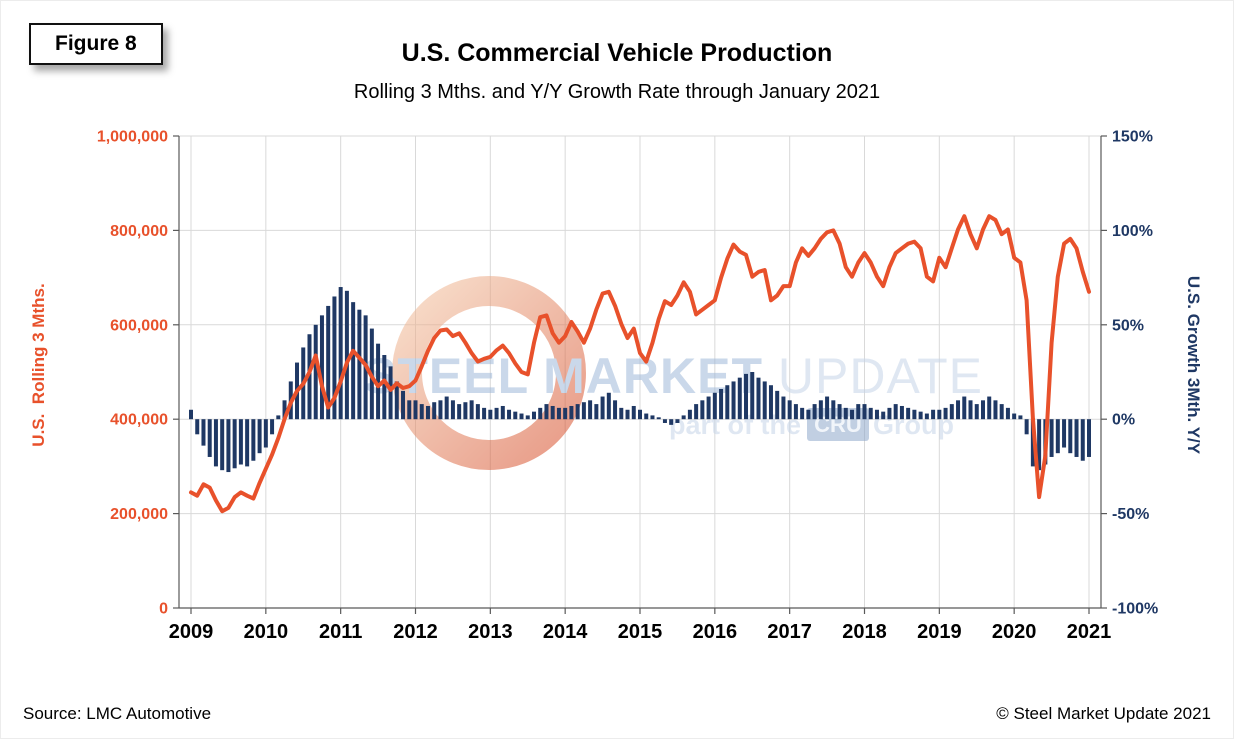 The height and width of the screenshot is (740, 1234). I want to click on left-tick-label: 0, so click(163, 609).